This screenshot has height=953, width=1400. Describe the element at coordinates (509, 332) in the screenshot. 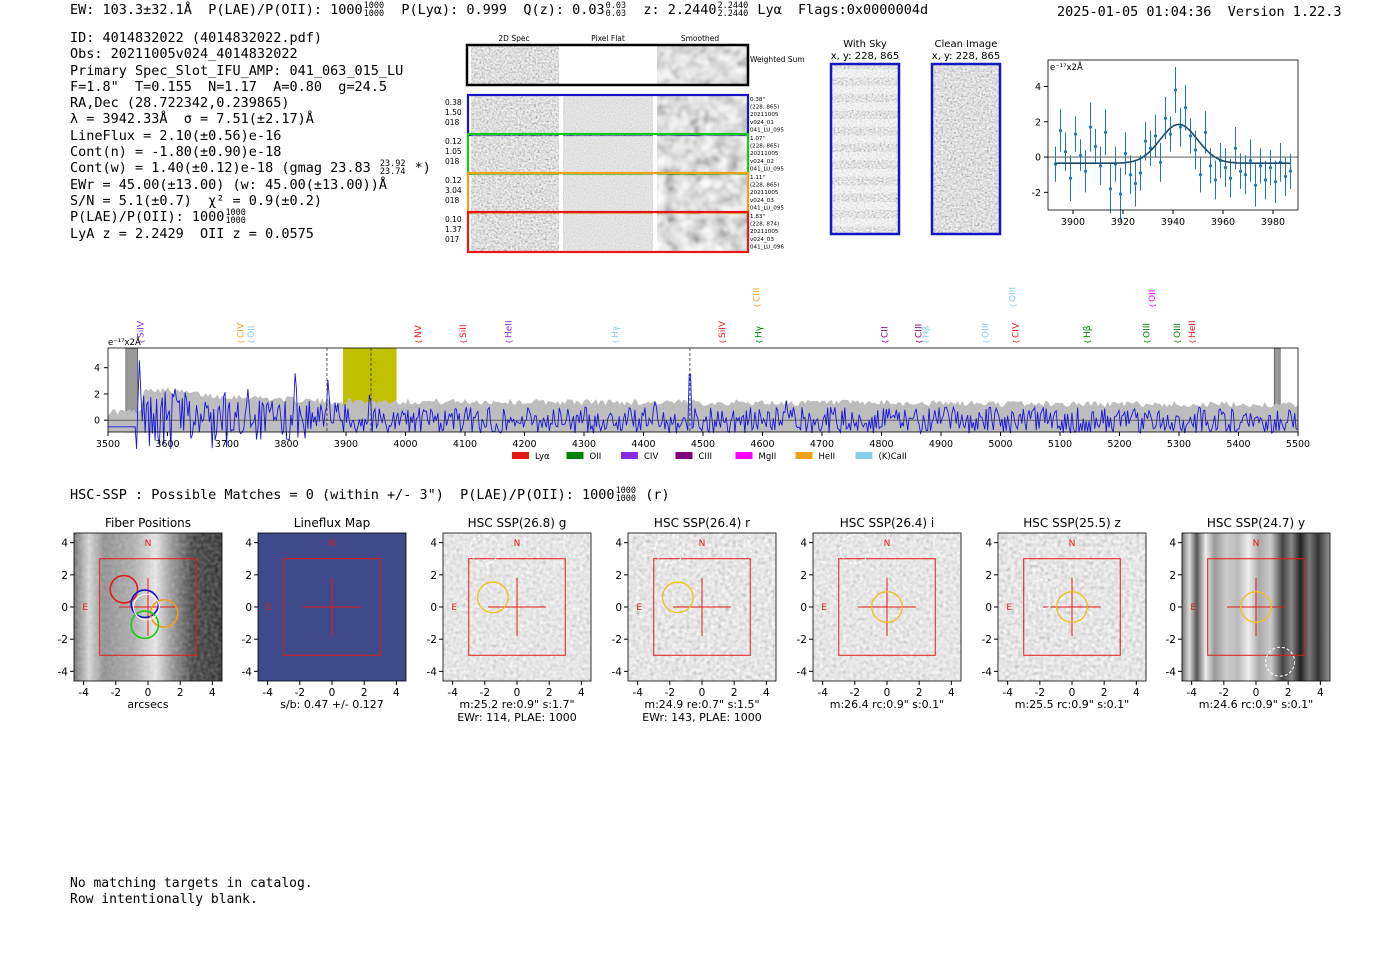

I see `line-marker: HeII {` at that location.